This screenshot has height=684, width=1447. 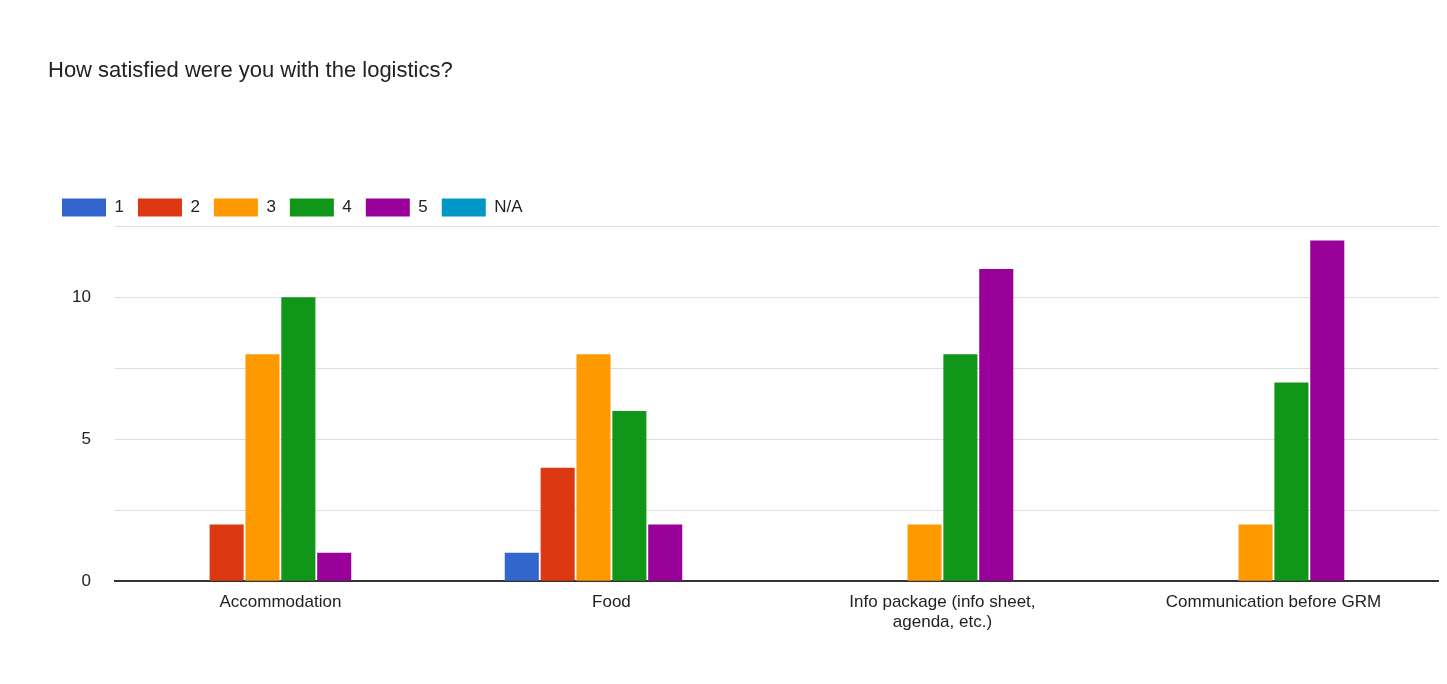 What do you see at coordinates (280, 602) in the screenshot?
I see `x-tick-label: Accommodation` at bounding box center [280, 602].